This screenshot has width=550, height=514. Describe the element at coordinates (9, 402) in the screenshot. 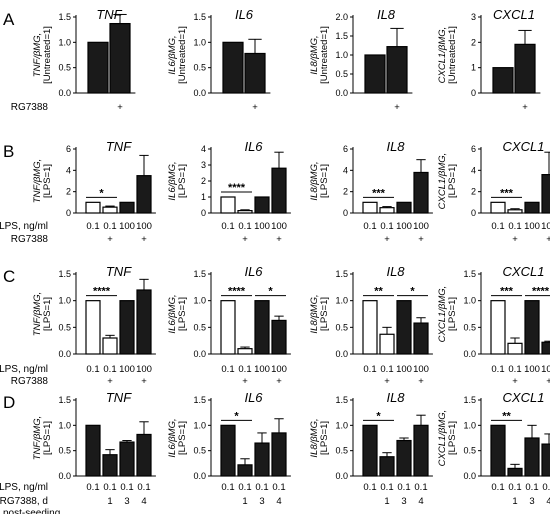

I see `panel-letter: D` at that location.